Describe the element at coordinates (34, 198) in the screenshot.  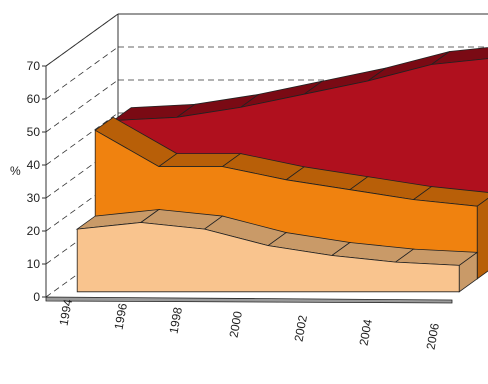
I see `y-tick-label: 30` at that location.